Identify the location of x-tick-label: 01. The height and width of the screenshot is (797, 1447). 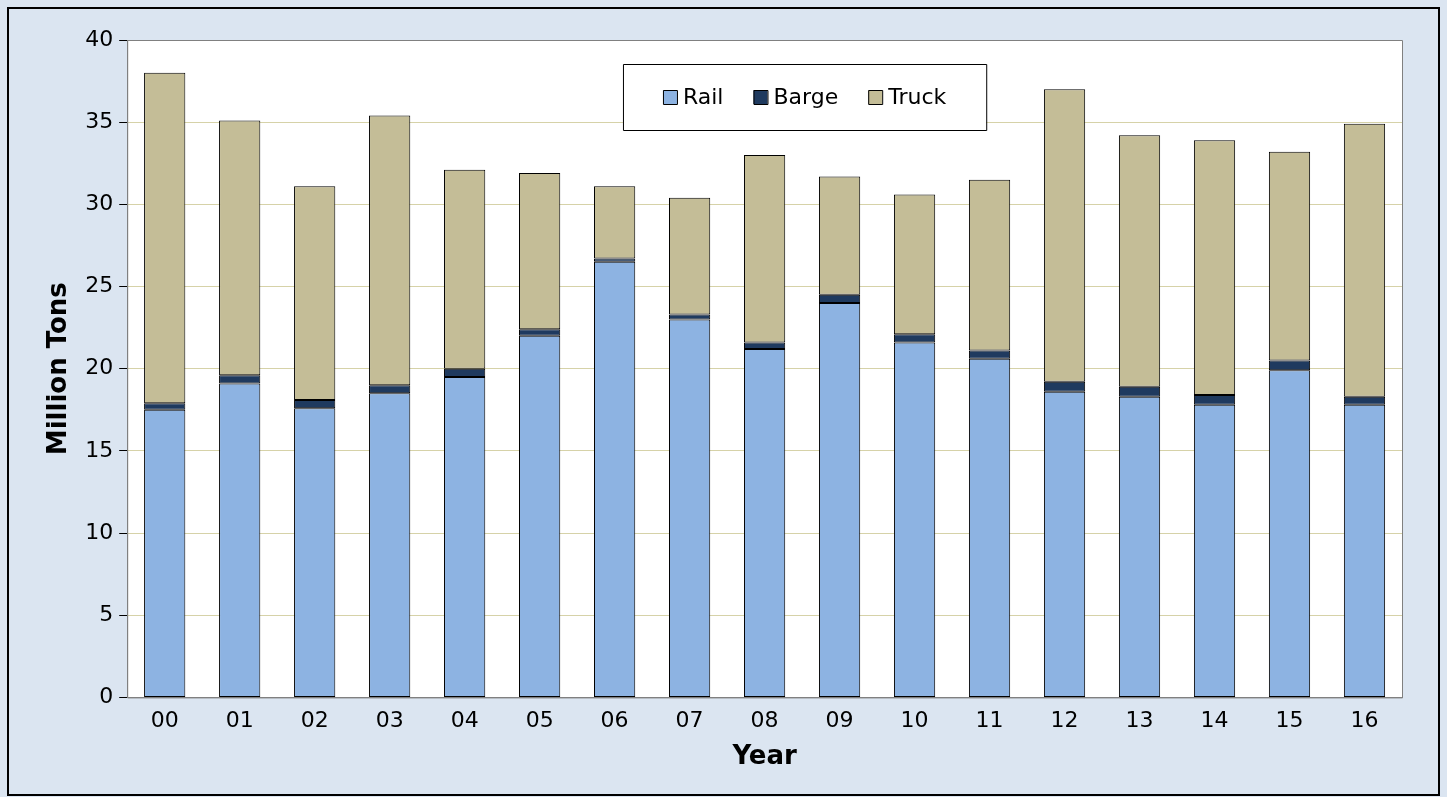
(239, 720).